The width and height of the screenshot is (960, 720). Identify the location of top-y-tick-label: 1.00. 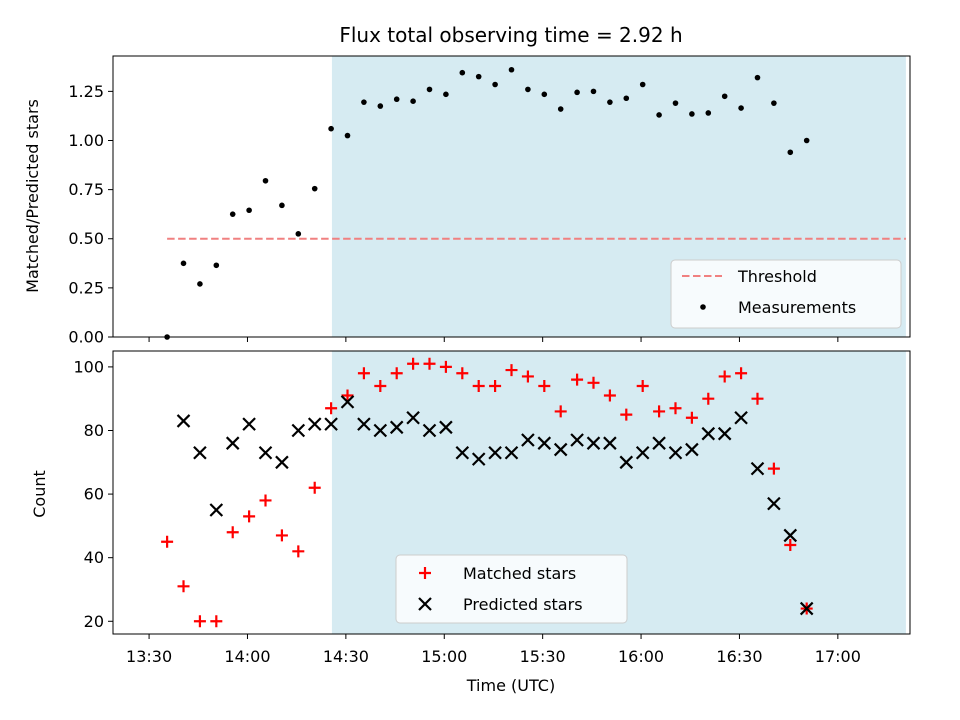
(86, 140).